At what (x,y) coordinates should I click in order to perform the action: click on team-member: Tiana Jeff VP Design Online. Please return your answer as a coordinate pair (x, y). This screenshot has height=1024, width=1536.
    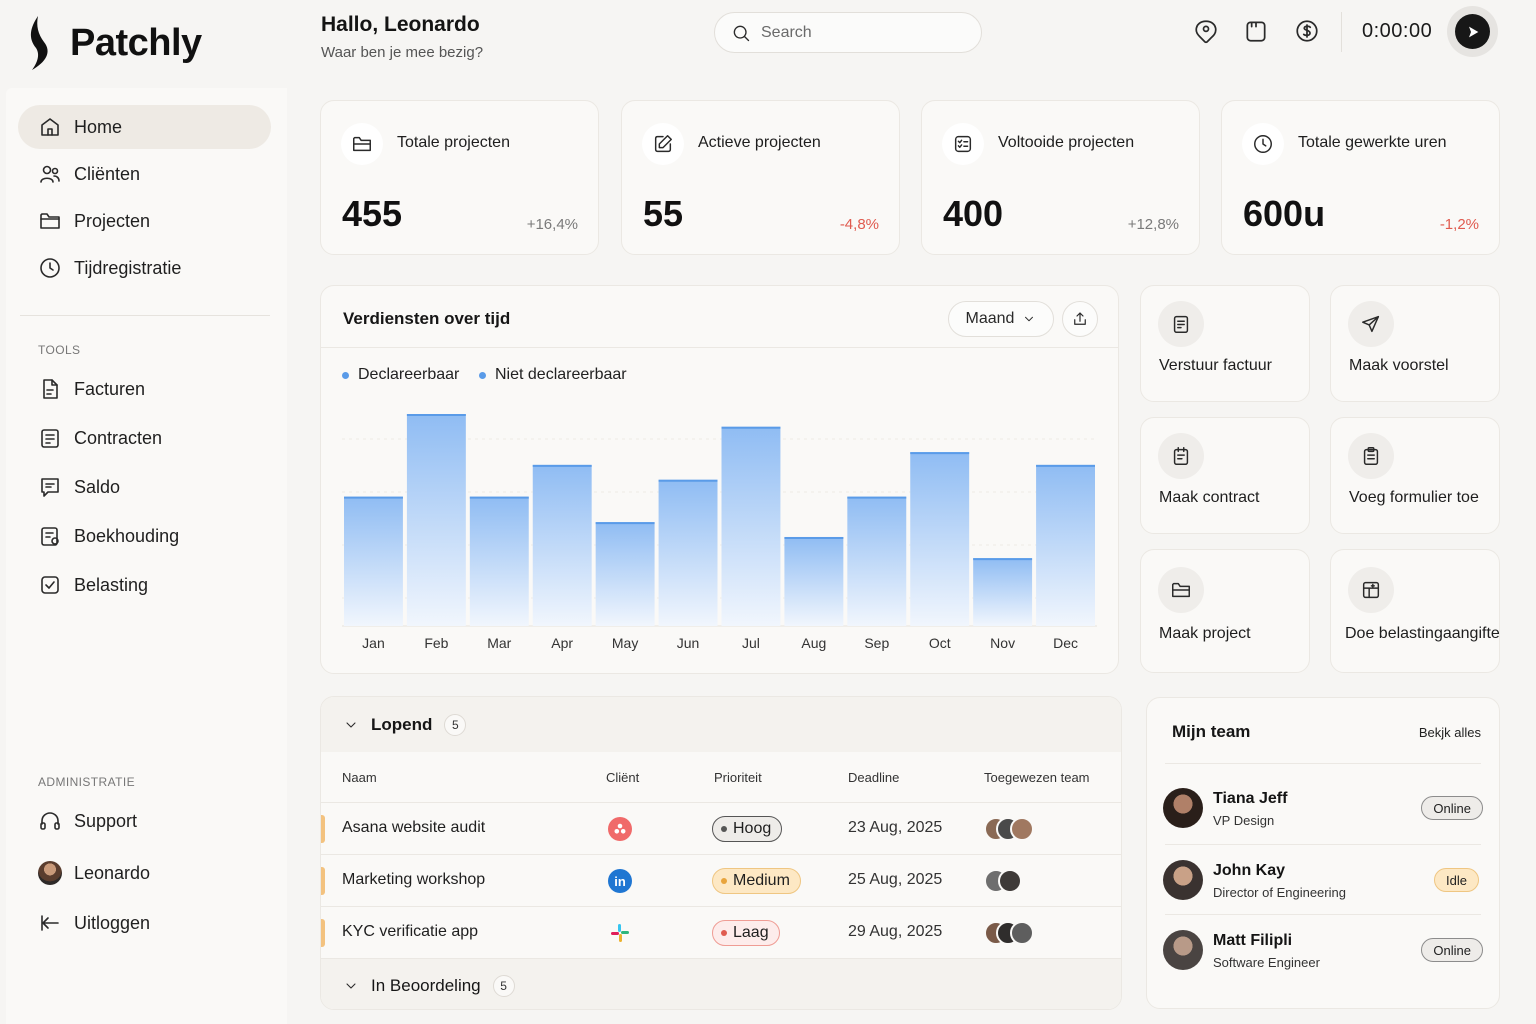
    Looking at the image, I should click on (1323, 808).